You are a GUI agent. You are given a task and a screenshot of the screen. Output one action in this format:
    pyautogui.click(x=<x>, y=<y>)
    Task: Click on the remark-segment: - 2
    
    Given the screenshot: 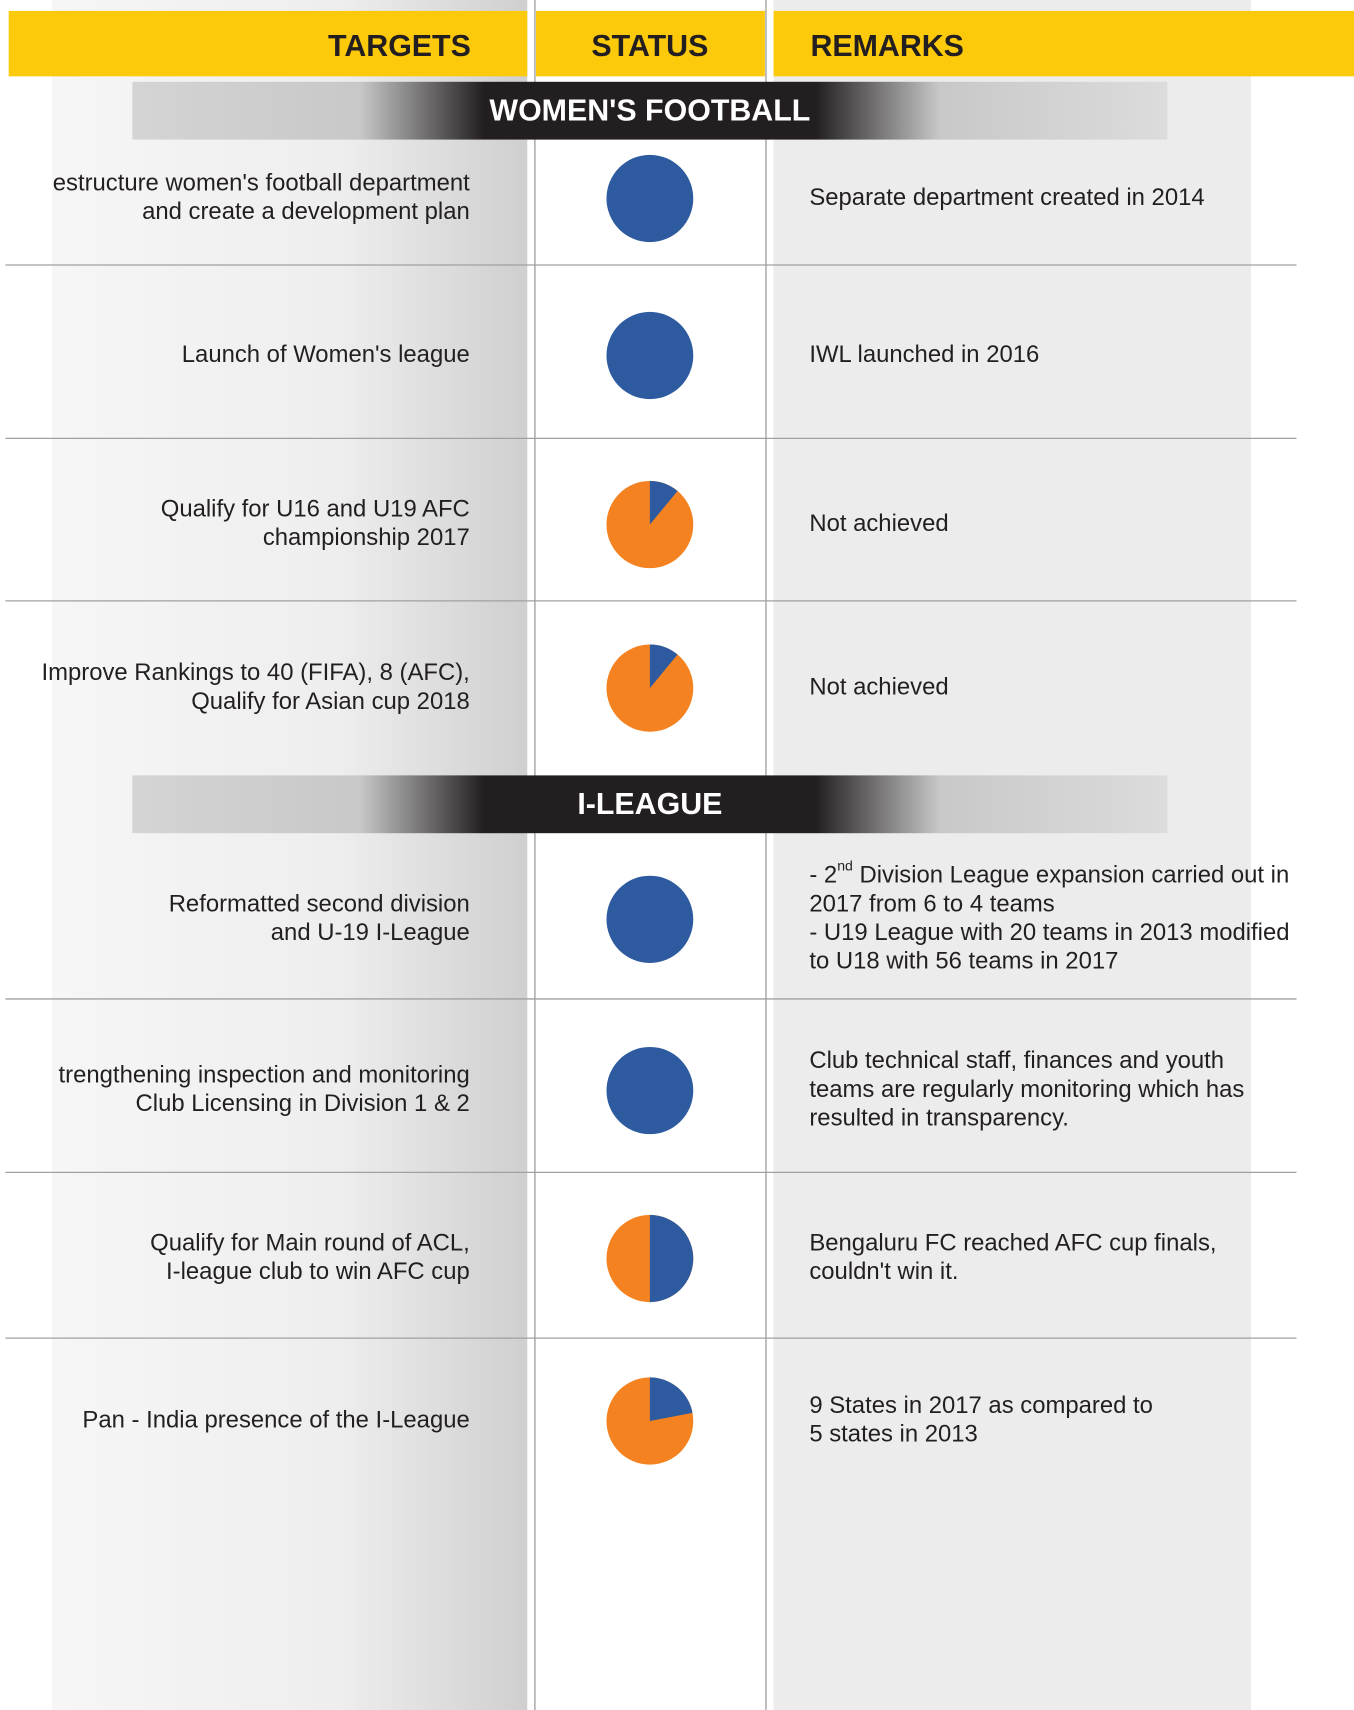 What is the action you would take?
    pyautogui.click(x=823, y=875)
    